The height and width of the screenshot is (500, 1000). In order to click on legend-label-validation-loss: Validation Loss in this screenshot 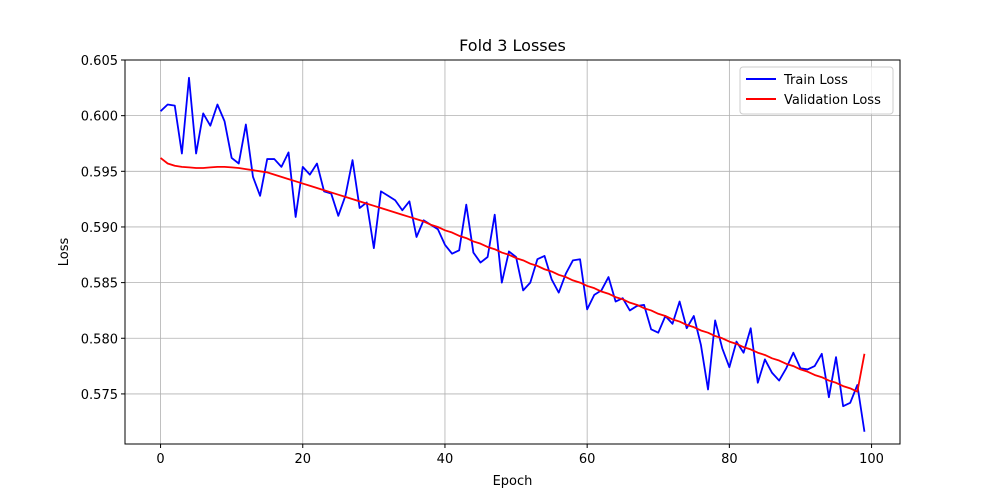, I will do `click(832, 100)`.